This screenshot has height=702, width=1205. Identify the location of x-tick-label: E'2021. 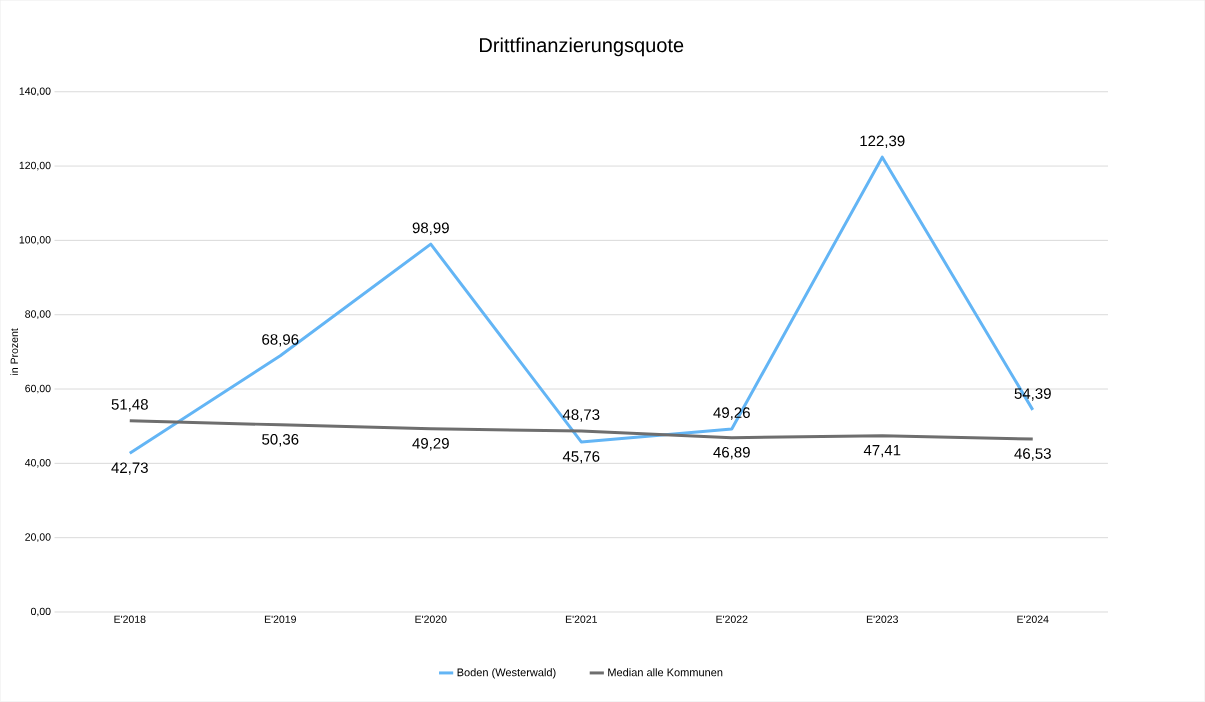
(581, 619).